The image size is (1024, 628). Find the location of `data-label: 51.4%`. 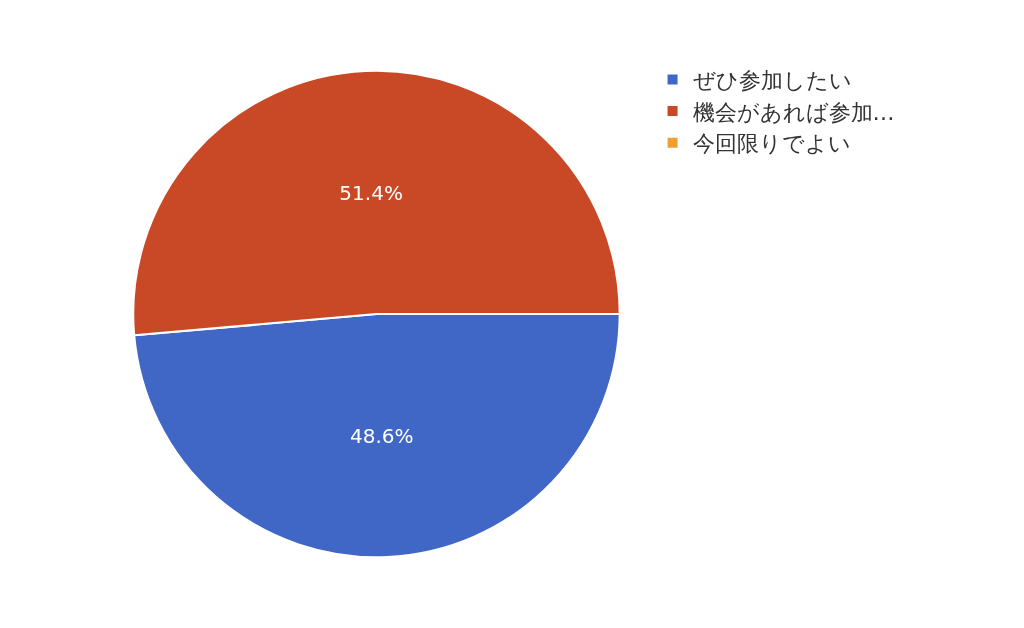

data-label: 51.4% is located at coordinates (371, 192).